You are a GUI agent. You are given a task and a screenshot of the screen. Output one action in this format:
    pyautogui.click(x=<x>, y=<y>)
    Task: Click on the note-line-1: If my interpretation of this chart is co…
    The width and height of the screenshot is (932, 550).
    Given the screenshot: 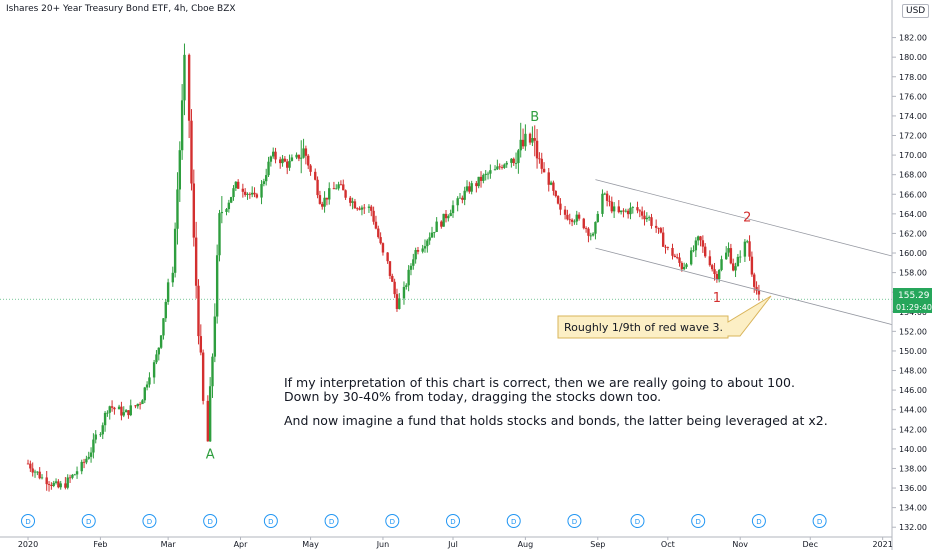 What is the action you would take?
    pyautogui.click(x=539, y=382)
    